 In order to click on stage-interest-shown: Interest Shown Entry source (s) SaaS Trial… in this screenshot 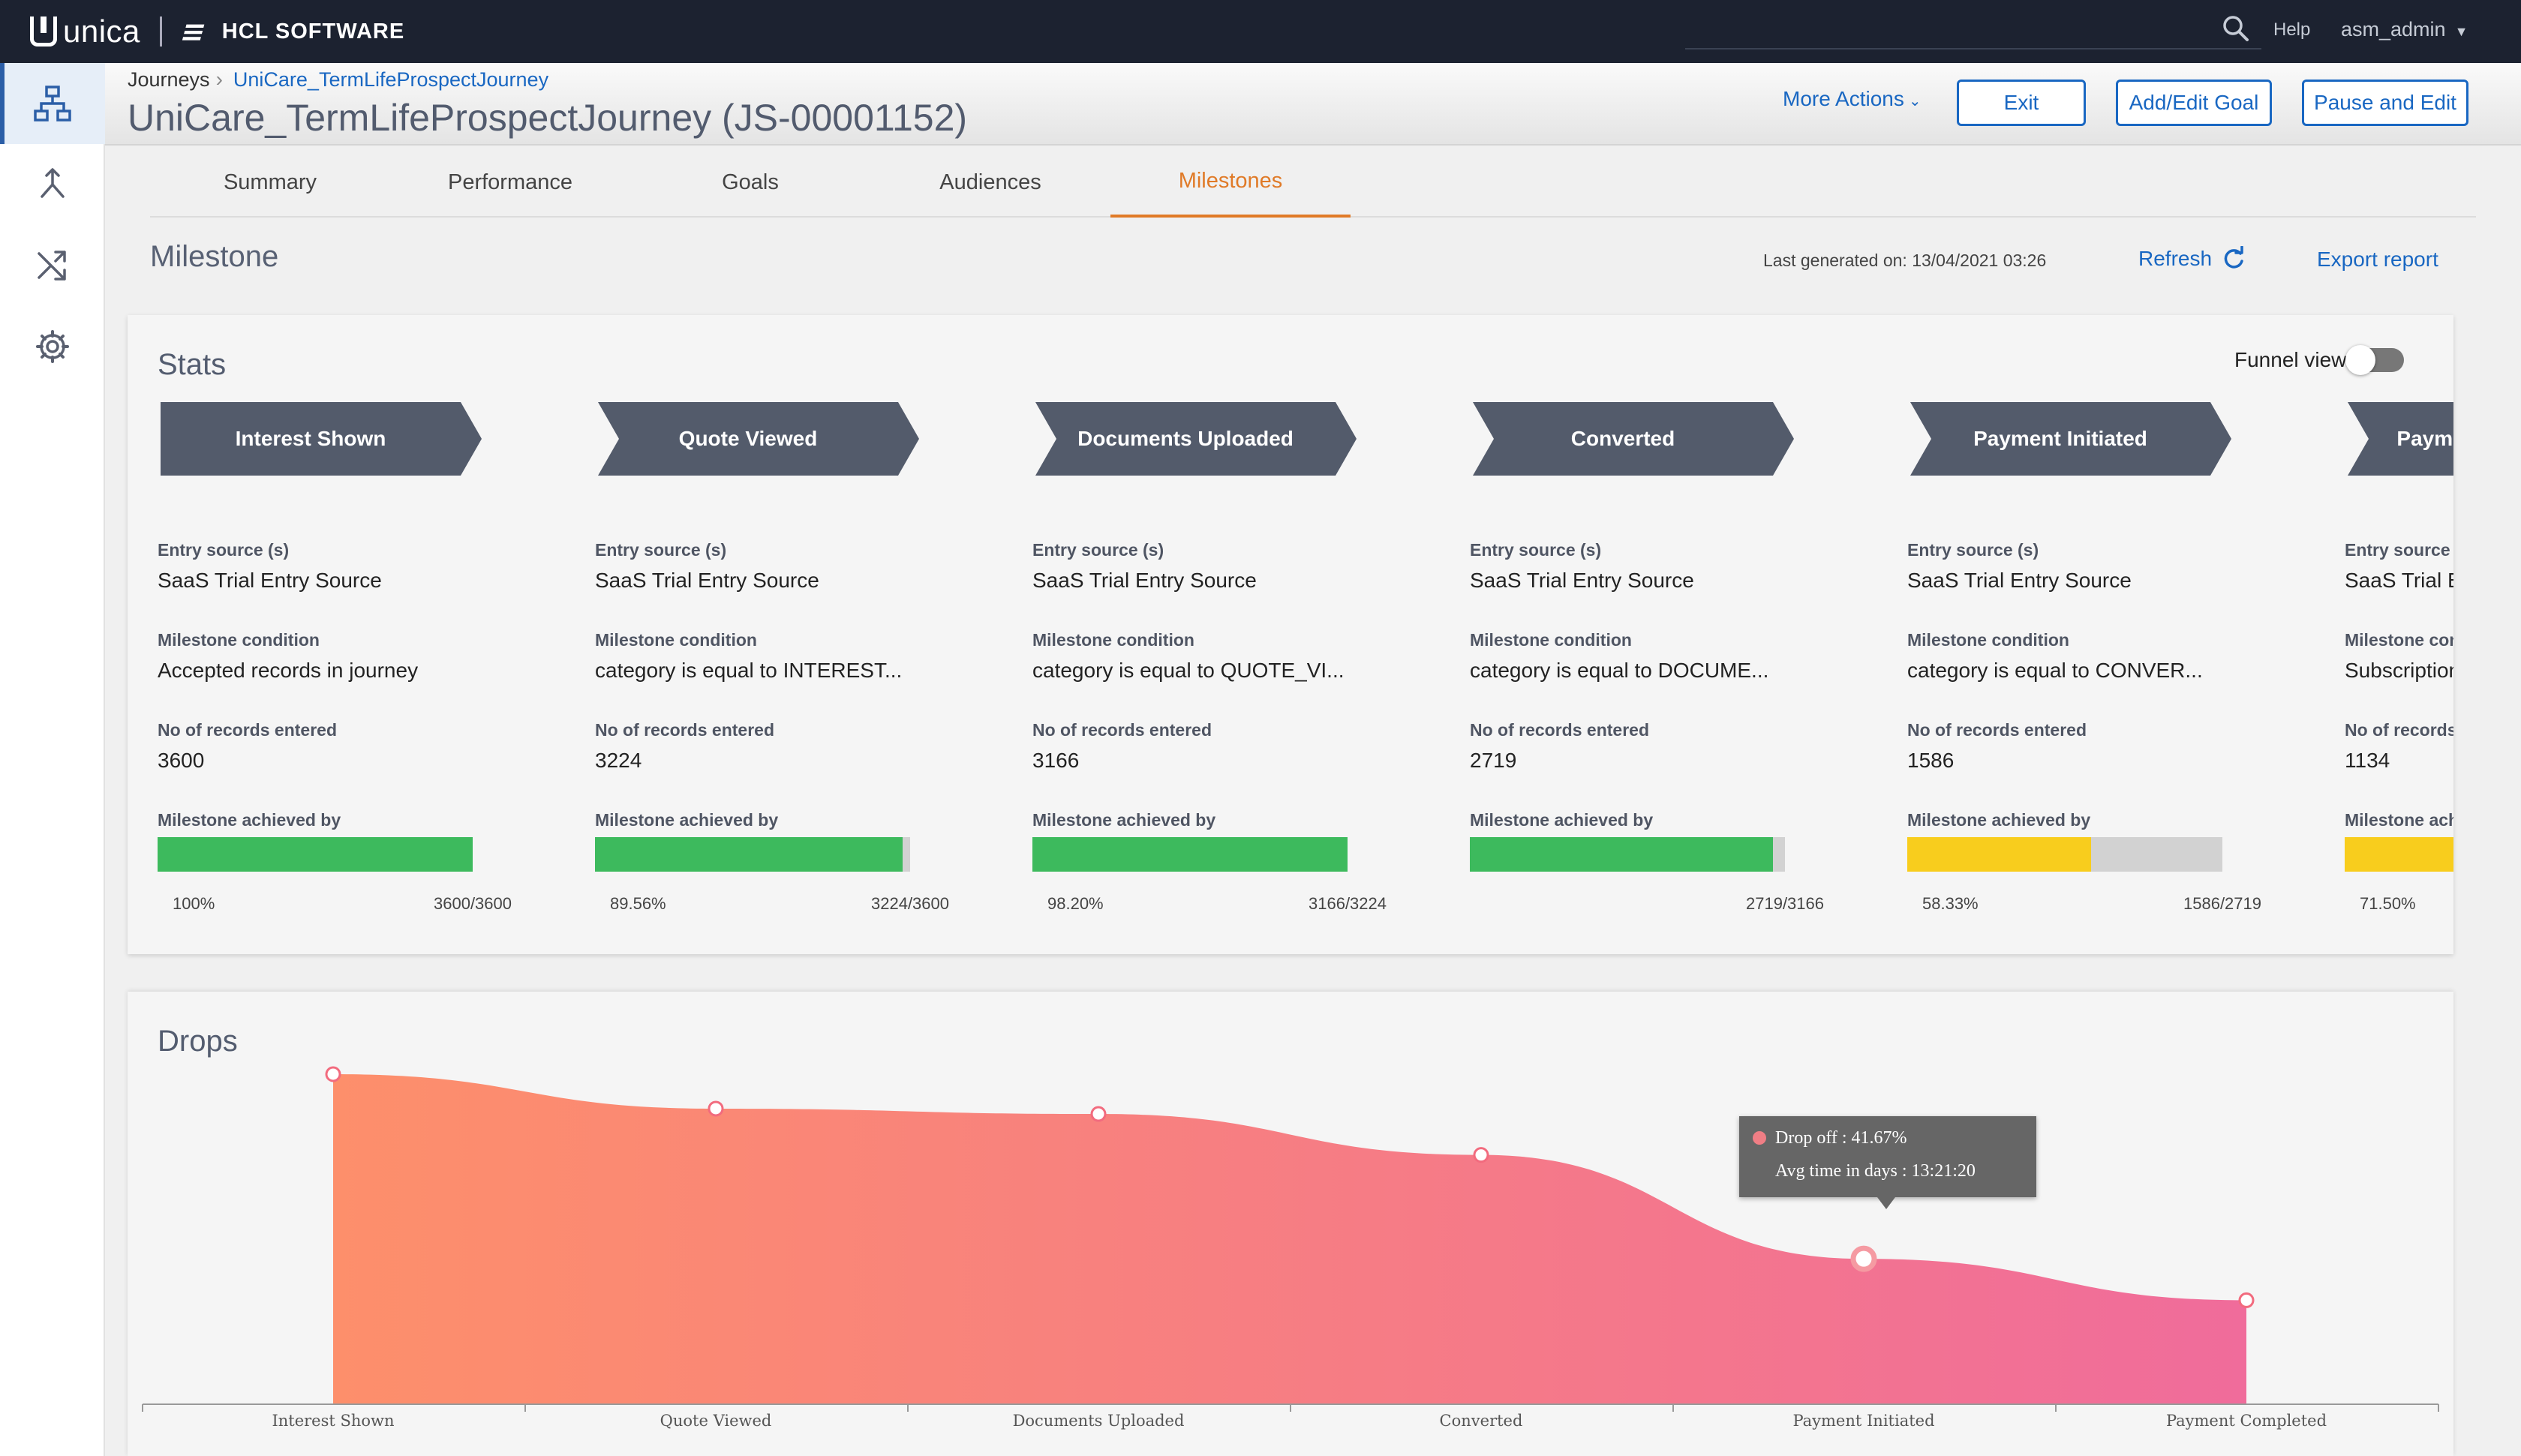, I will do `click(376, 678)`.